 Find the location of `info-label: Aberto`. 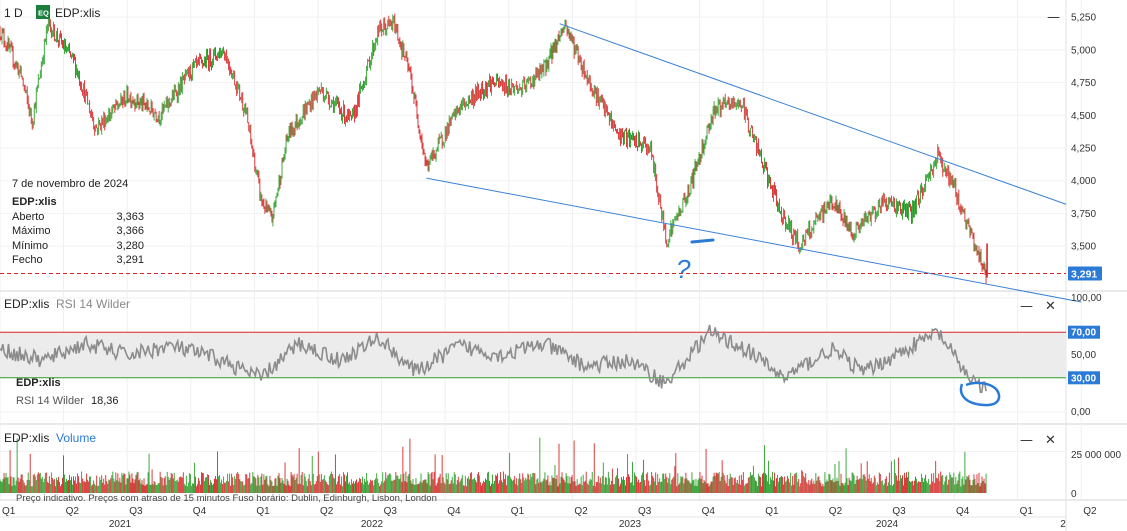

info-label: Aberto is located at coordinates (28, 217).